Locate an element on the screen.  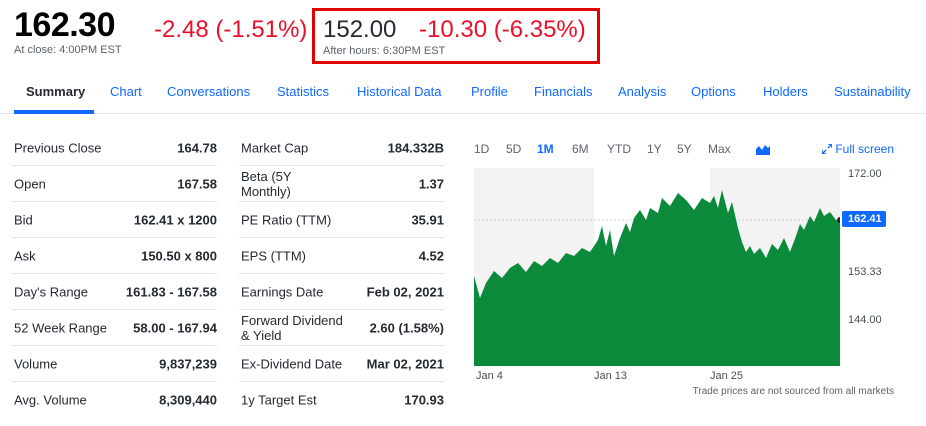
current-price-badge: 162.41 is located at coordinates (864, 219).